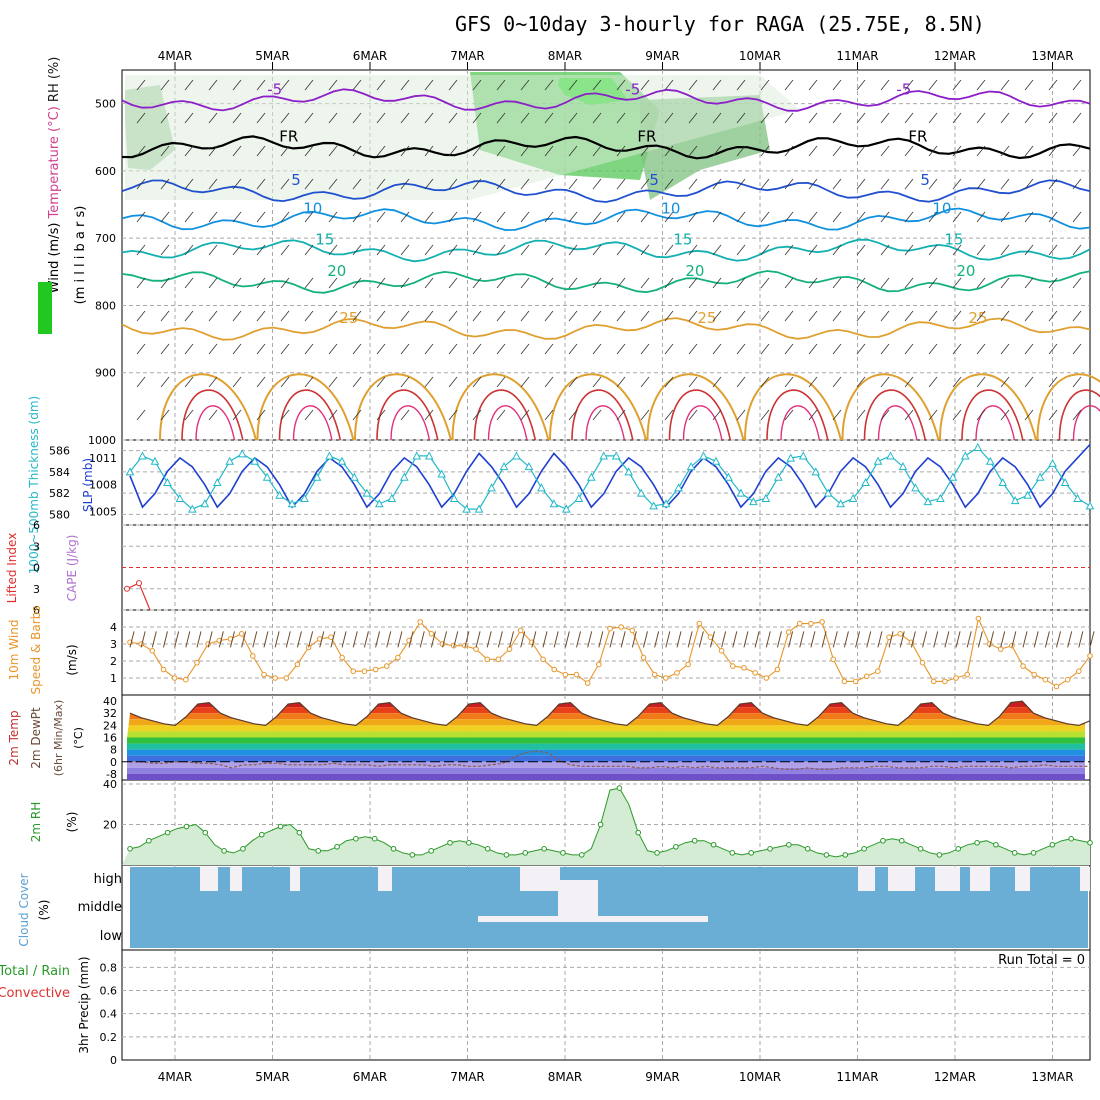  What do you see at coordinates (103, 512) in the screenshot?
I see `slp-tick-label: 1005` at bounding box center [103, 512].